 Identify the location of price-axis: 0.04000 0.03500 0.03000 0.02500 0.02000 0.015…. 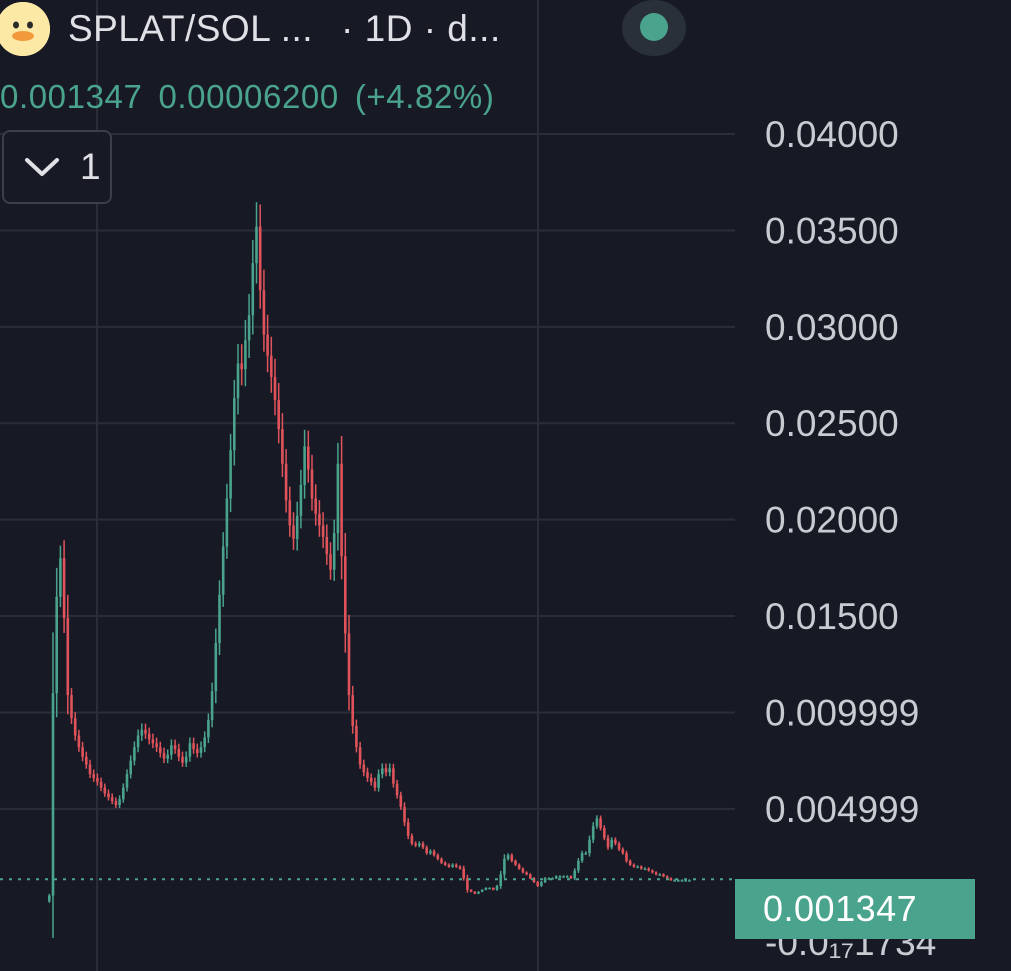
(850, 538).